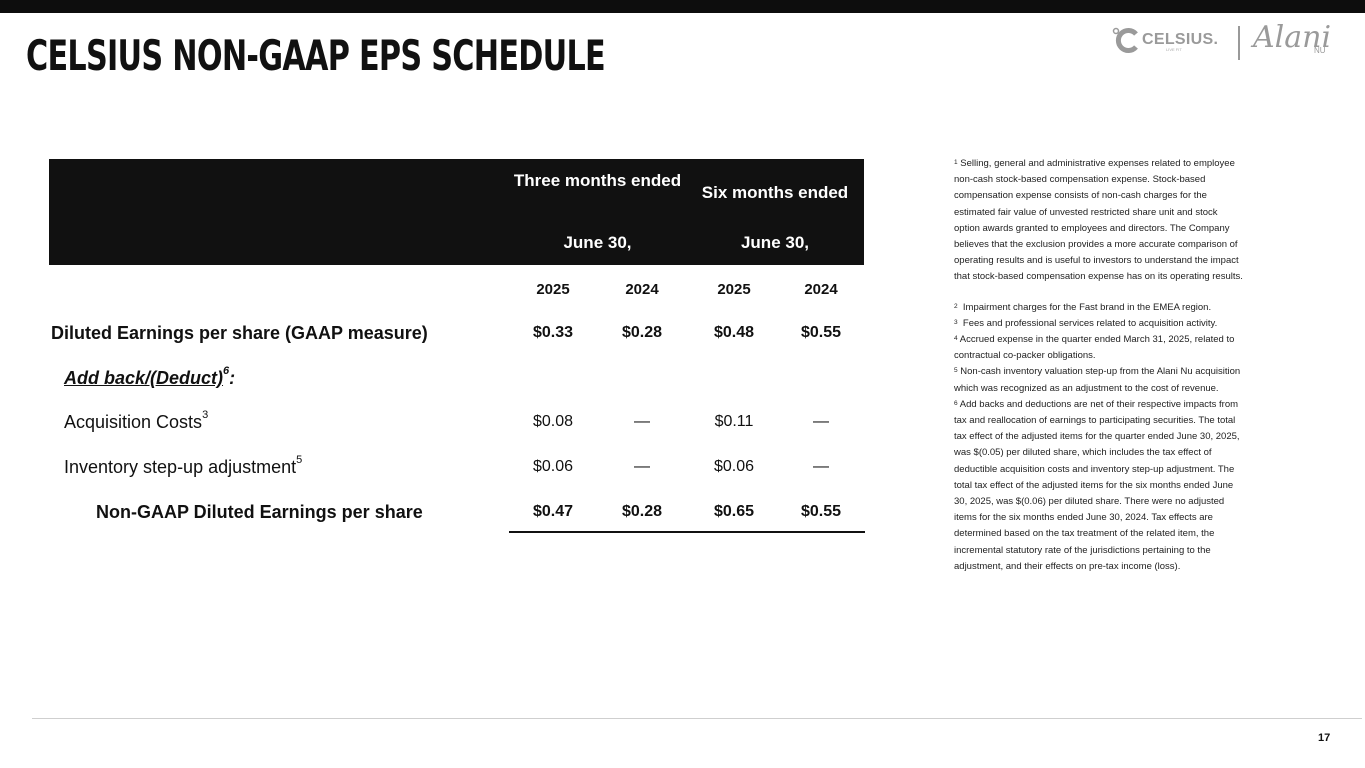 This screenshot has height=768, width=1365. What do you see at coordinates (1239, 43) in the screenshot?
I see `logo-divider` at bounding box center [1239, 43].